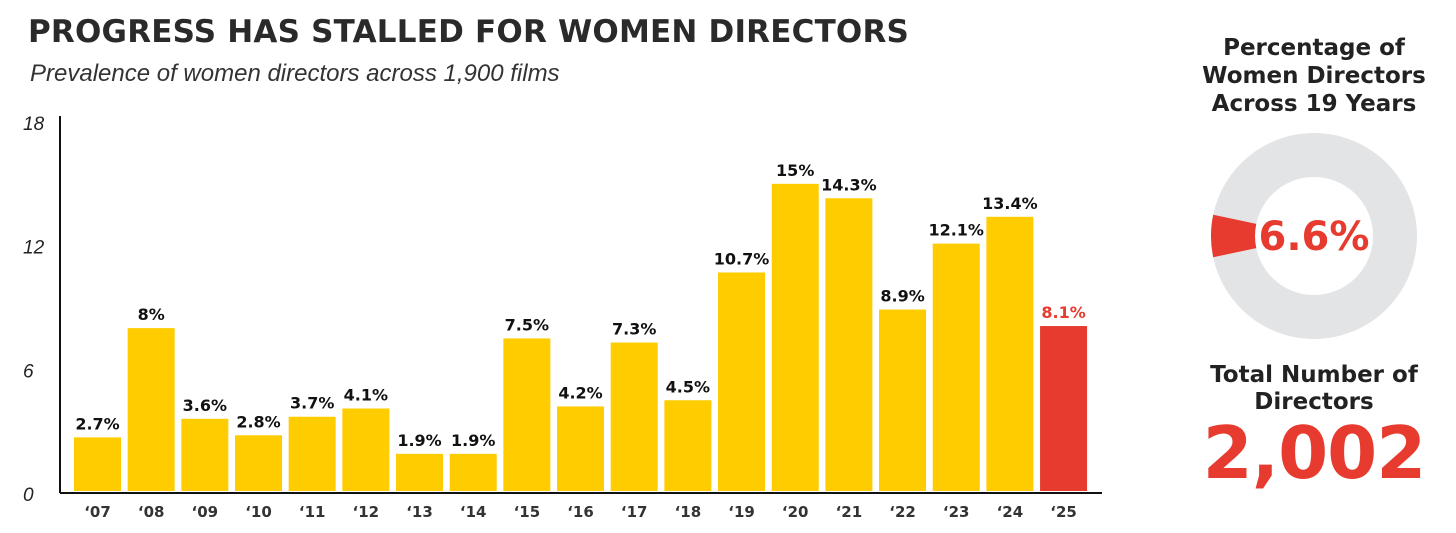 Image resolution: width=1456 pixels, height=533 pixels. I want to click on x-tick-label: ‘24, so click(1010, 512).